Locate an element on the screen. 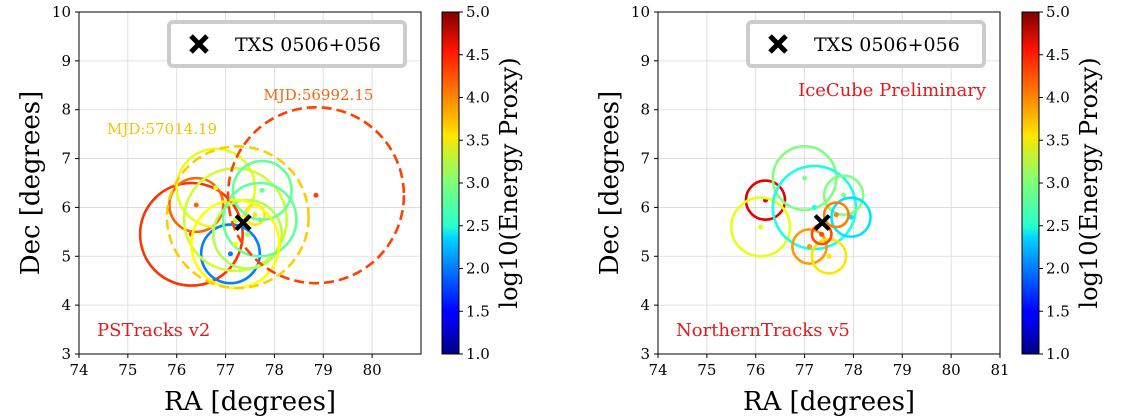 The height and width of the screenshot is (419, 1123). legend-label: TXS 0506+056 is located at coordinates (308, 45).